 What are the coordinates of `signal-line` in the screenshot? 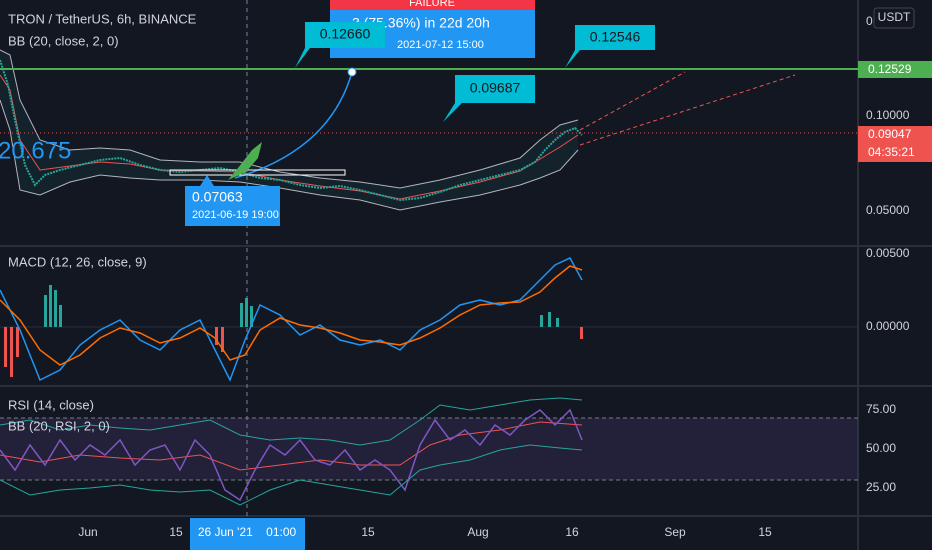 It's located at (291, 315).